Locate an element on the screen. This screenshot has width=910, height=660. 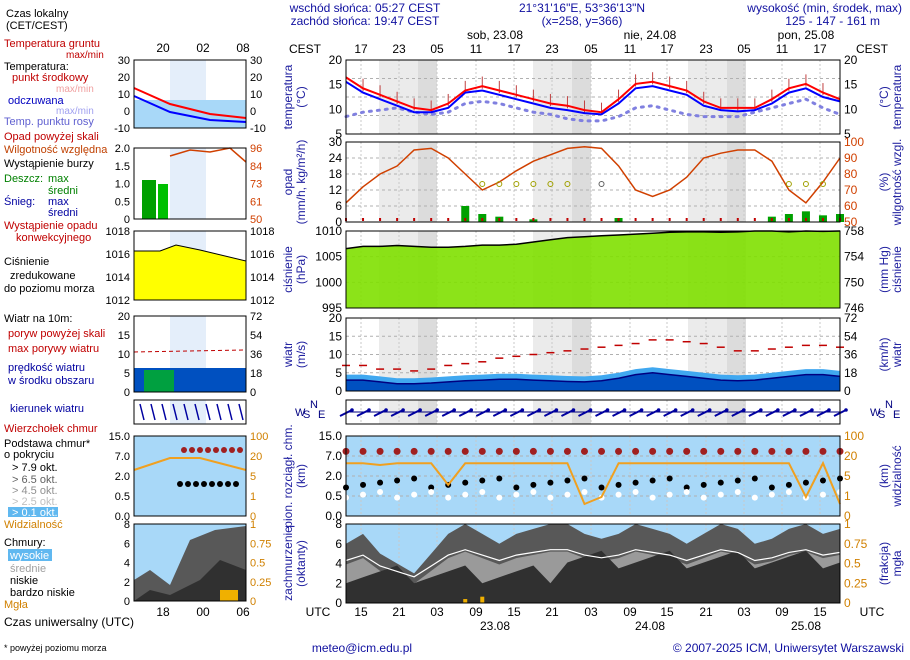
email-link: meteo@icm.edu.pl is located at coordinates (362, 648).